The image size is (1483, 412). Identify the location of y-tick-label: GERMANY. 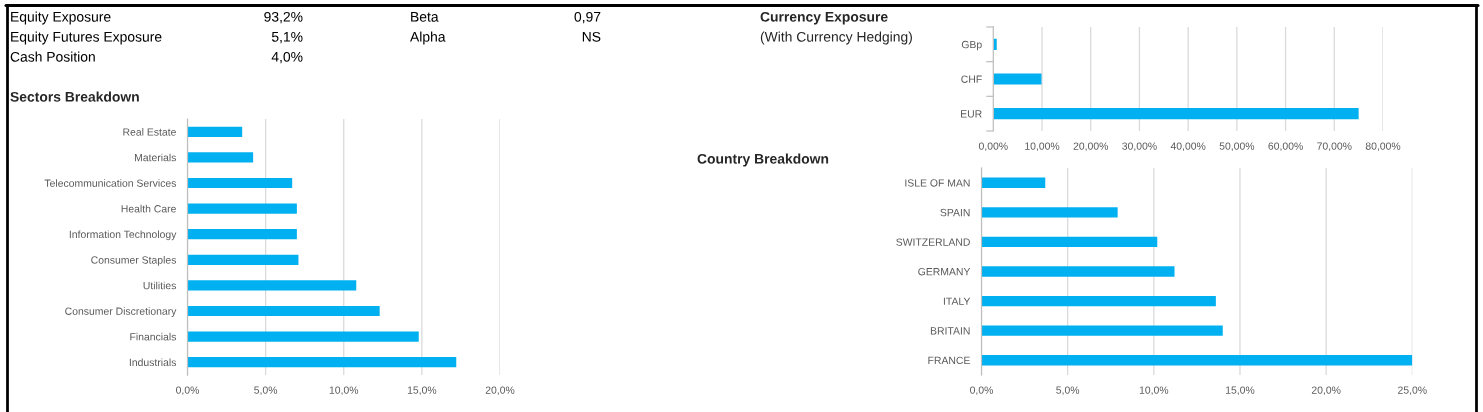
(944, 272).